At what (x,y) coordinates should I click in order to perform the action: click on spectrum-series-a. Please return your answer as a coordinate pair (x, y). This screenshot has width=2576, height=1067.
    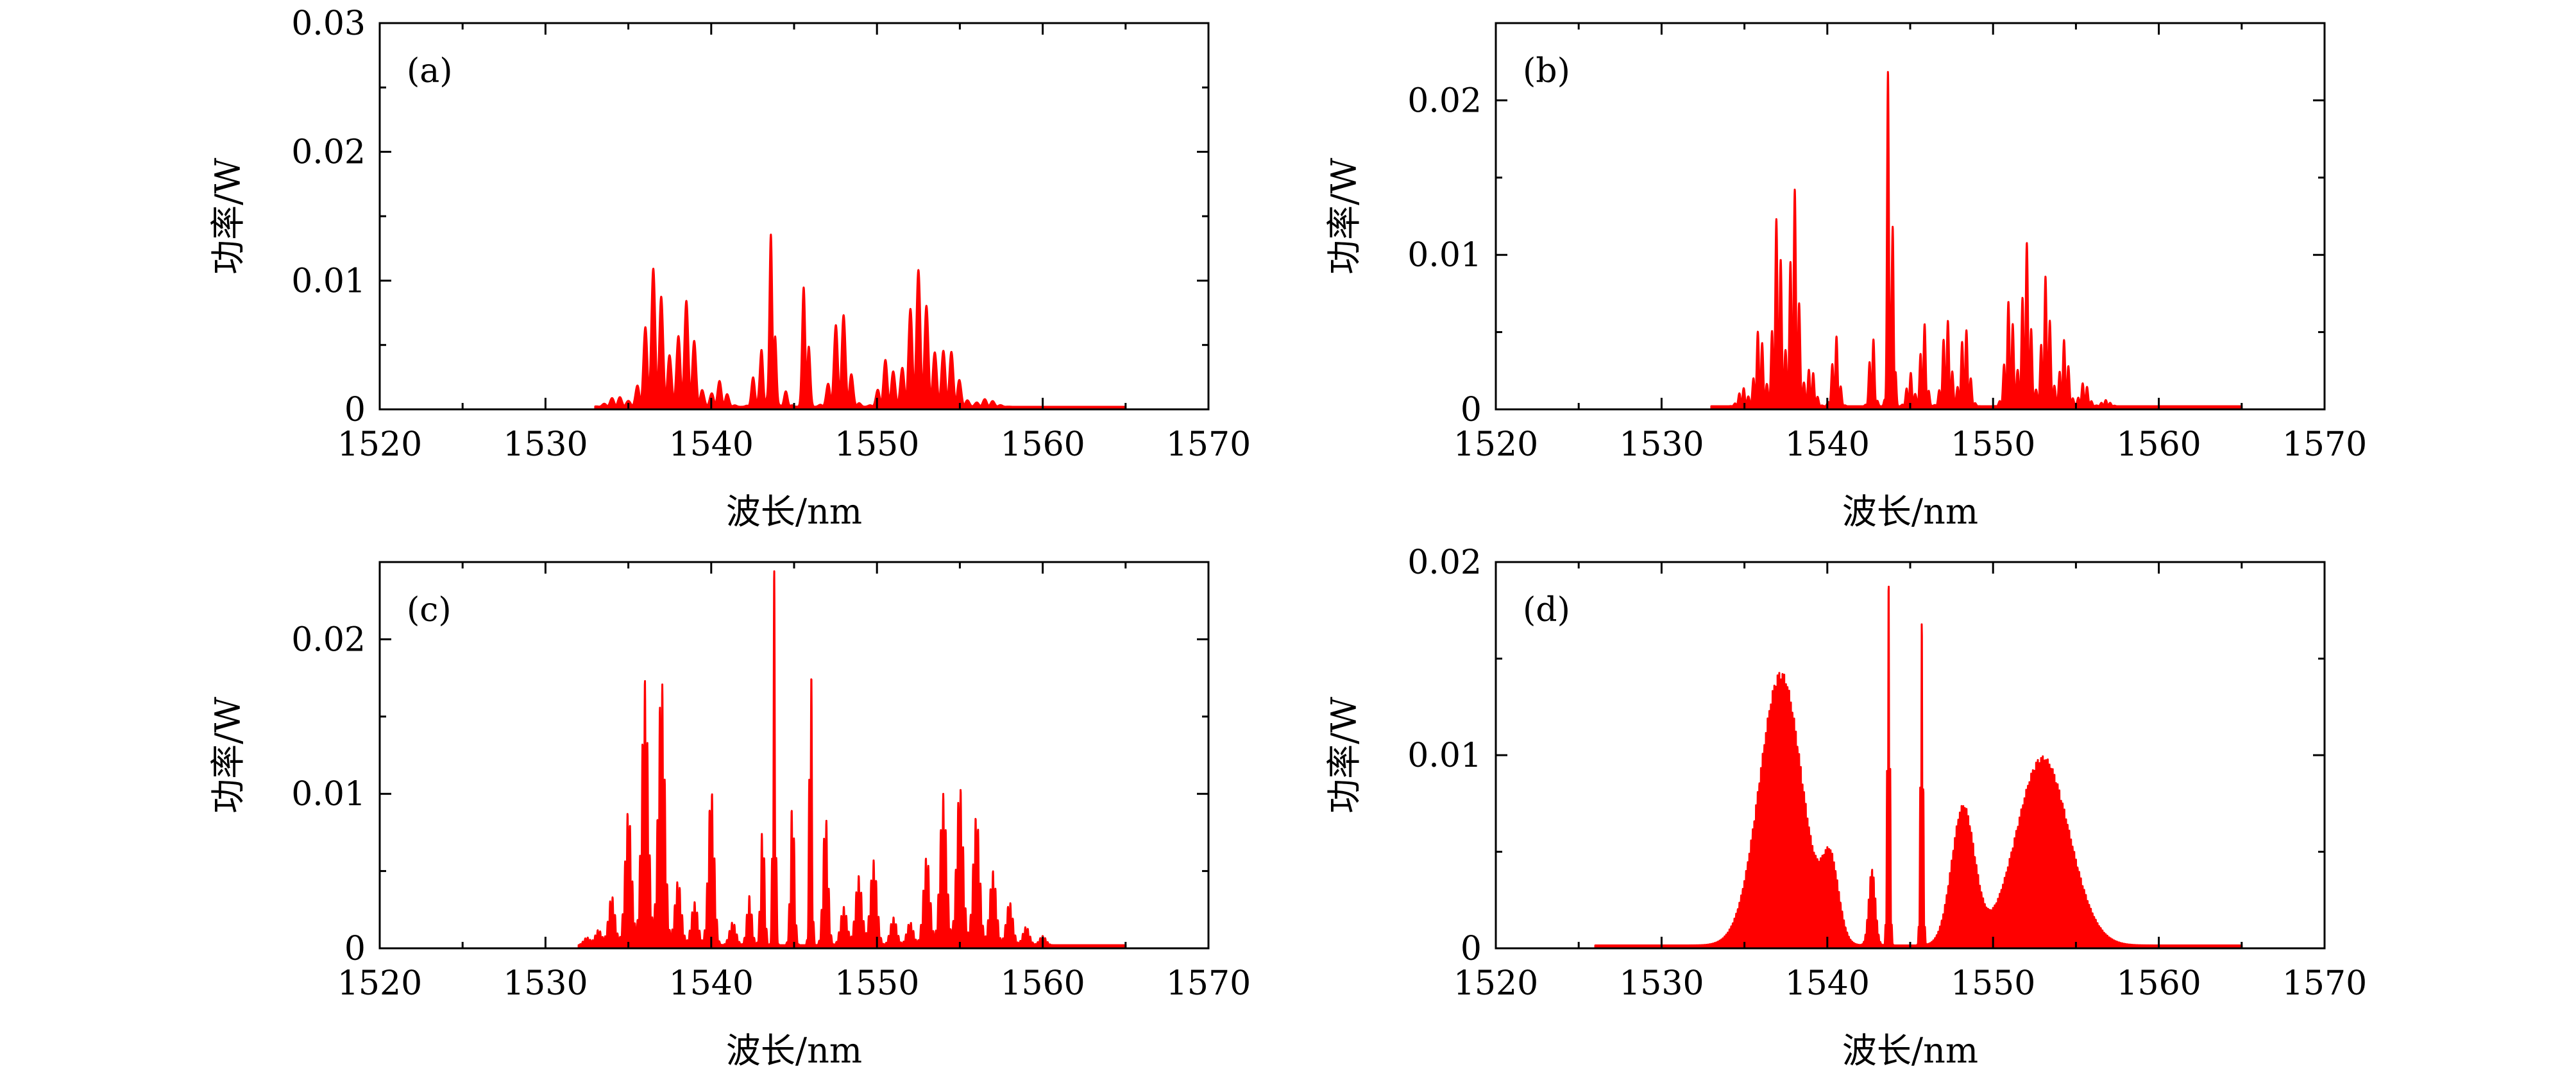
    Looking at the image, I should click on (860, 322).